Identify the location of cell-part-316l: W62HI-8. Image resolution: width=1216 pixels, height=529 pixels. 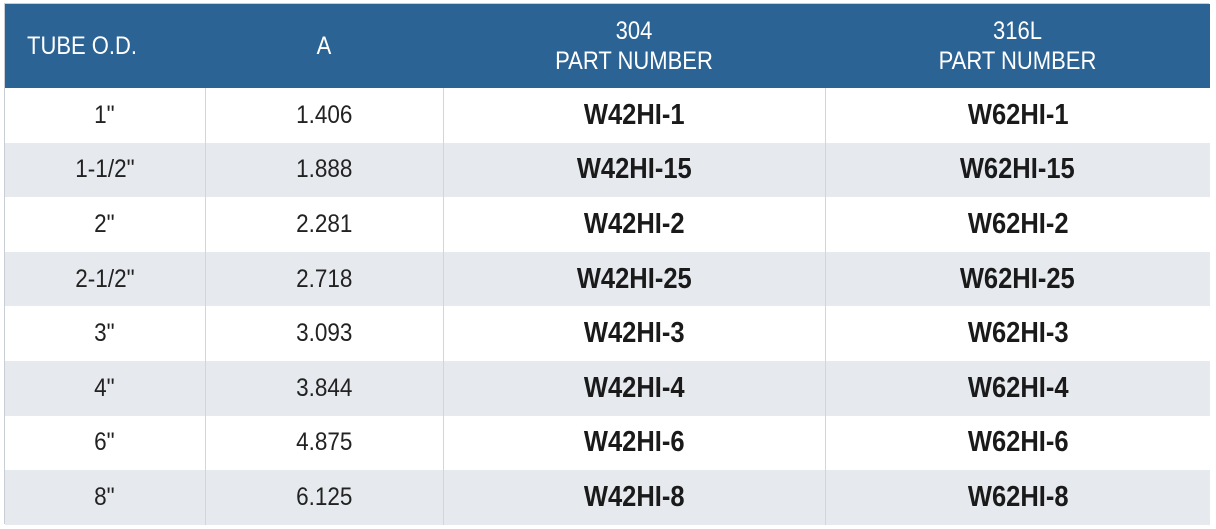
(1017, 497).